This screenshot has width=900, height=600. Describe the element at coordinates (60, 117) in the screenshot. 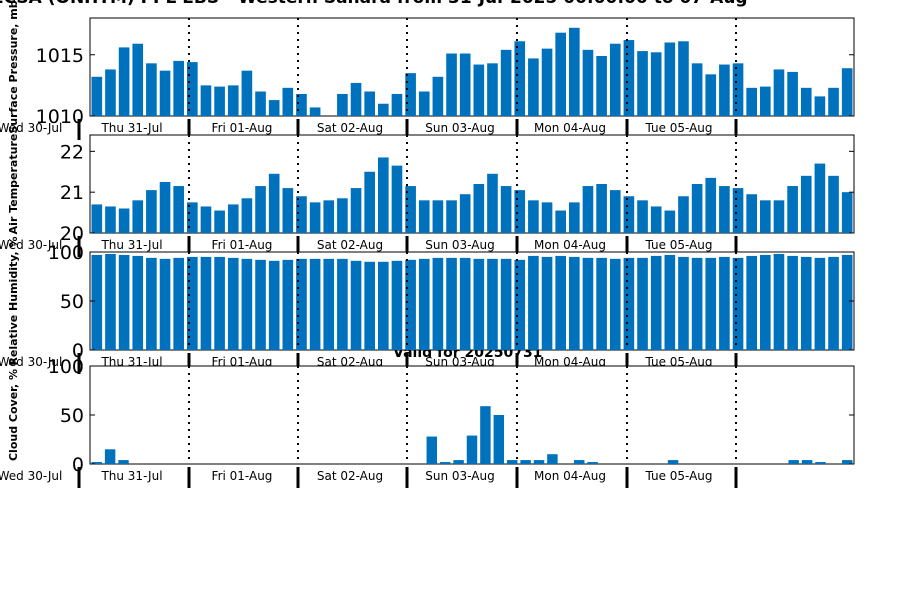

I see `y-tick-label: 1010` at that location.